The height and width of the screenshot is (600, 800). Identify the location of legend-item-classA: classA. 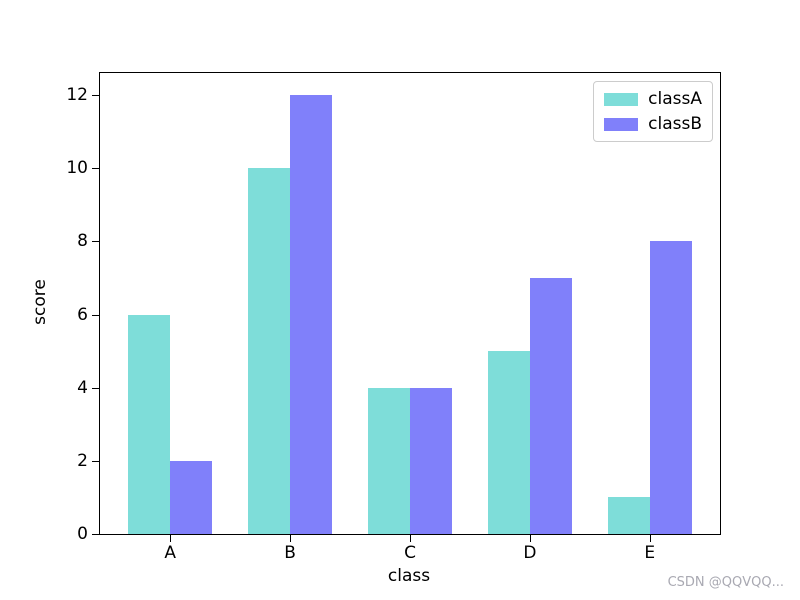
(653, 99).